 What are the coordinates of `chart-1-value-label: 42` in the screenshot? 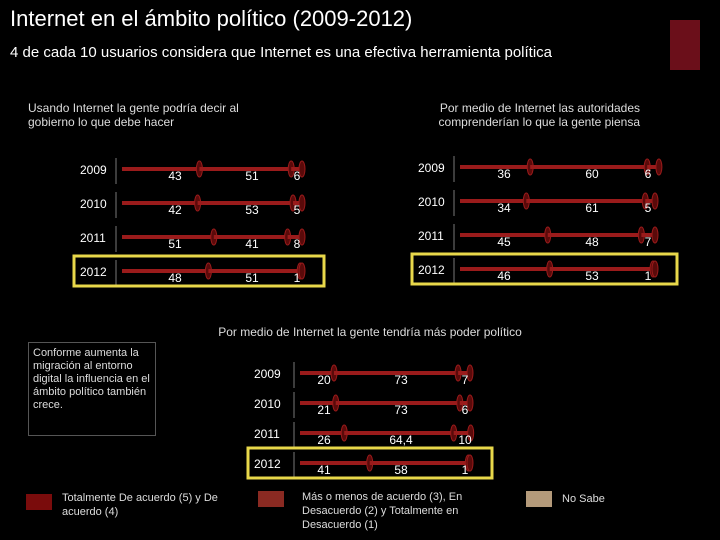 It's located at (175, 210).